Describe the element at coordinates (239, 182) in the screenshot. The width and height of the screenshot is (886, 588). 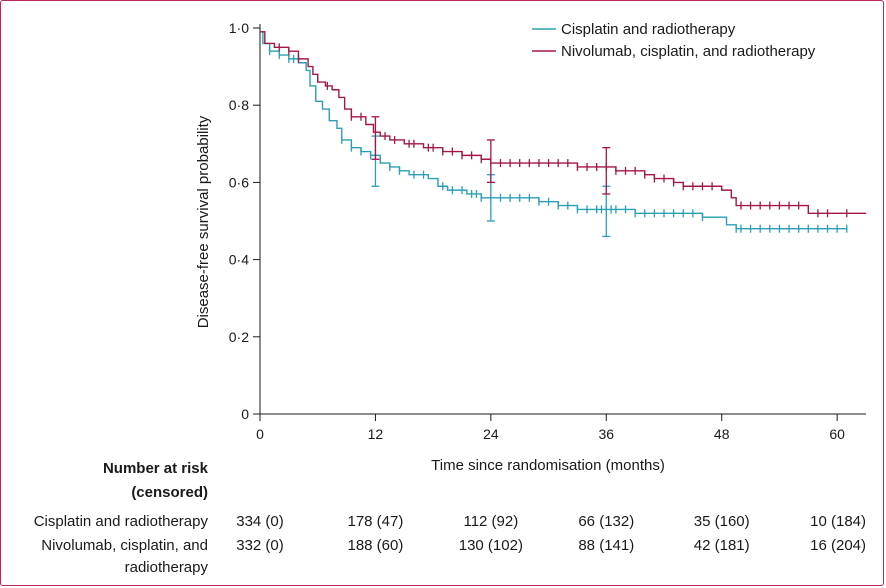
I see `y-tick-label: 0·6` at that location.